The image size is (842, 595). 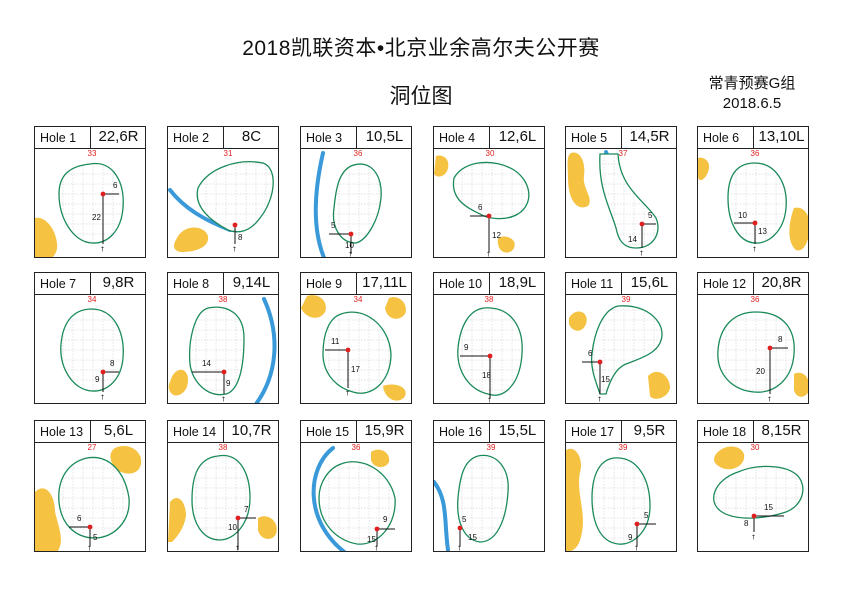 I want to click on hole-card-header: Hole 10 18,9L, so click(x=489, y=284).